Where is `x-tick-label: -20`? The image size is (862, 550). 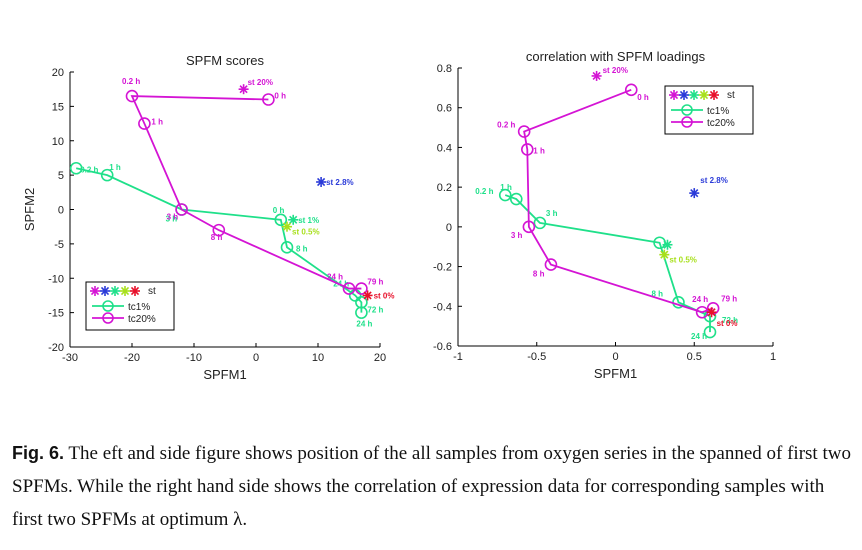 x-tick-label: -20 is located at coordinates (132, 358).